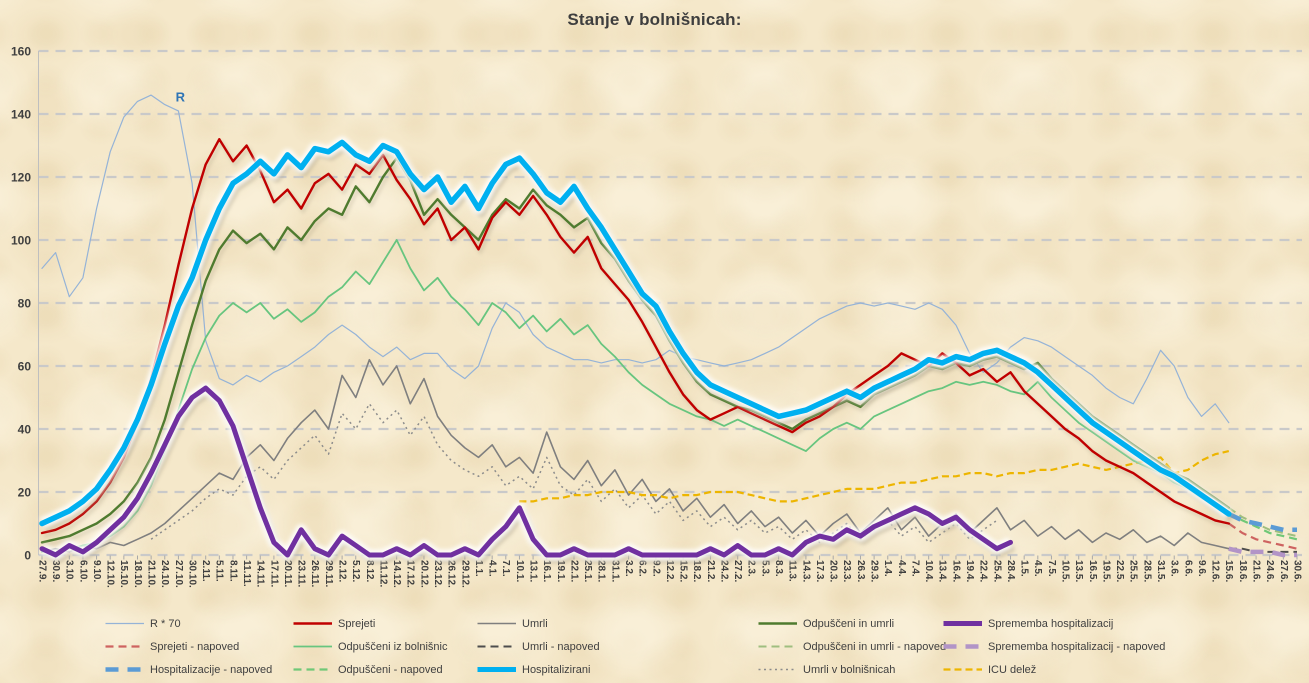 The height and width of the screenshot is (683, 1309). I want to click on x-axis-label: 8.11., so click(232, 571).